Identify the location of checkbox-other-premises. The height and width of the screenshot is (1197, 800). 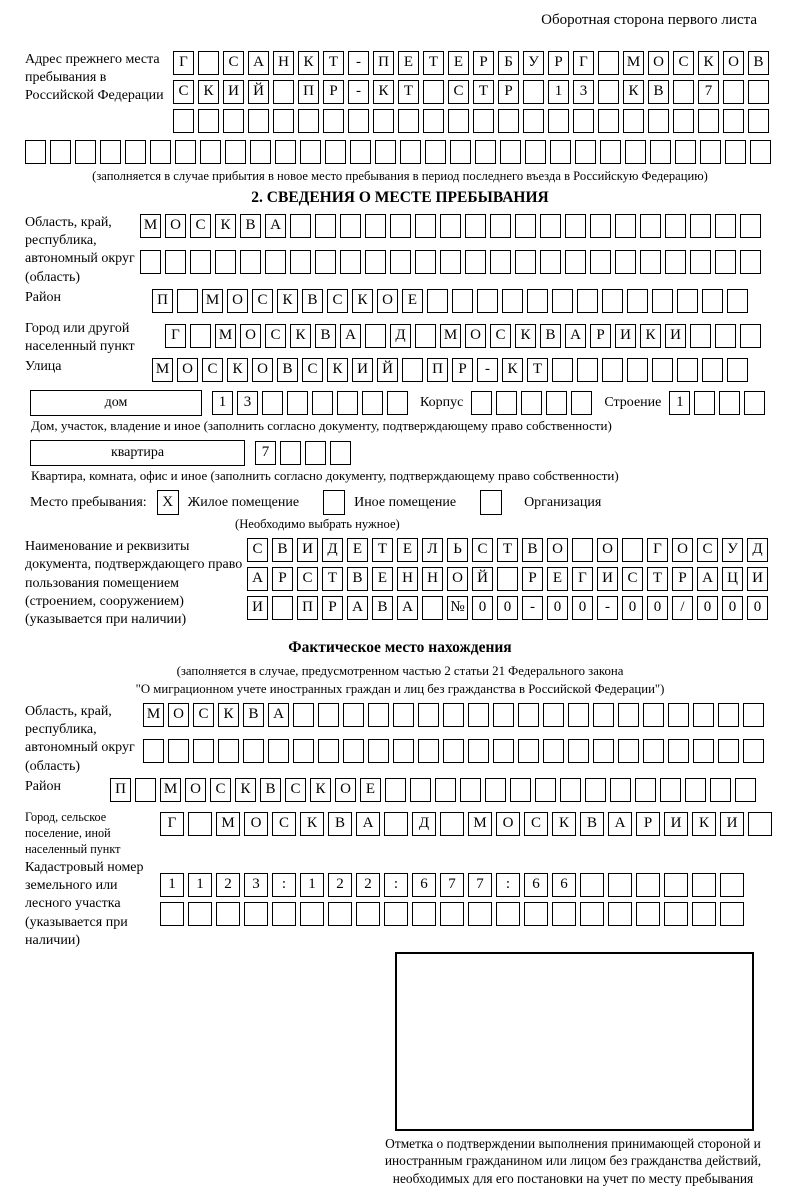
(334, 503).